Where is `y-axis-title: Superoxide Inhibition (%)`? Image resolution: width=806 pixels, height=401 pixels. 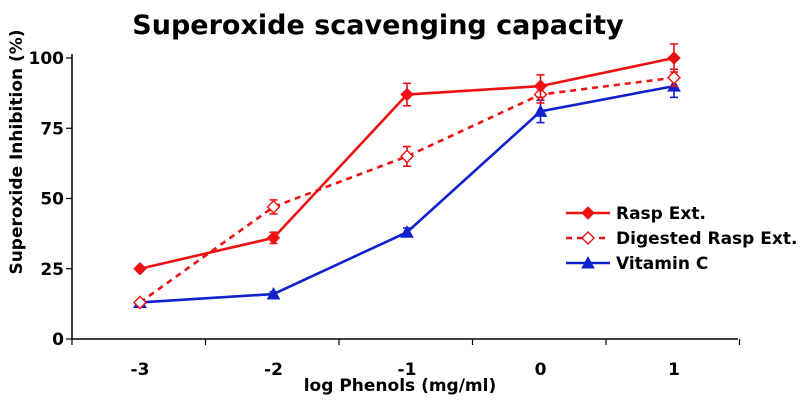 y-axis-title: Superoxide Inhibition (%) is located at coordinates (17, 151).